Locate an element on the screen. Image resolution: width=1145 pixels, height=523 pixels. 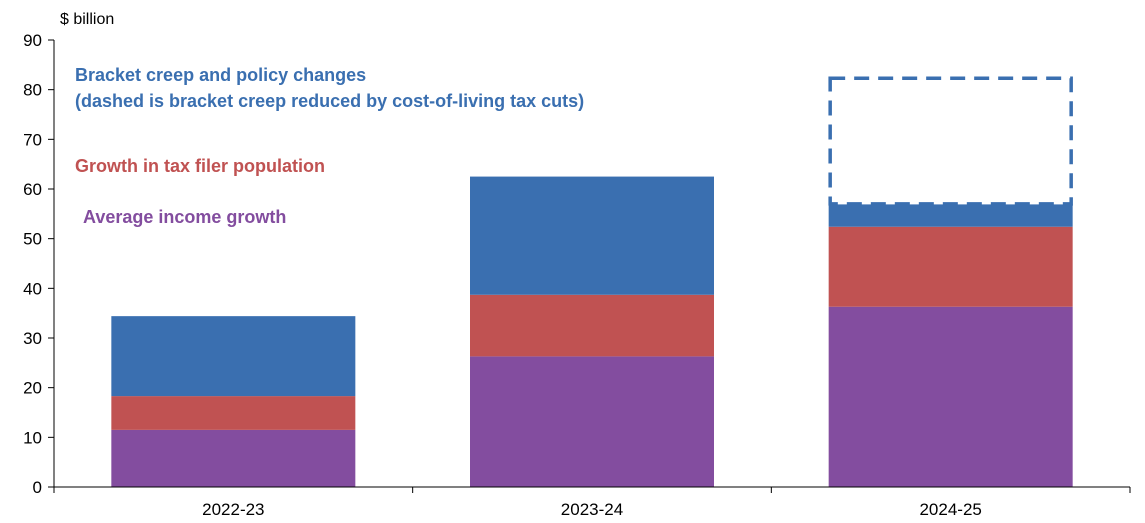
y-tick-label: 90 is located at coordinates (32, 40).